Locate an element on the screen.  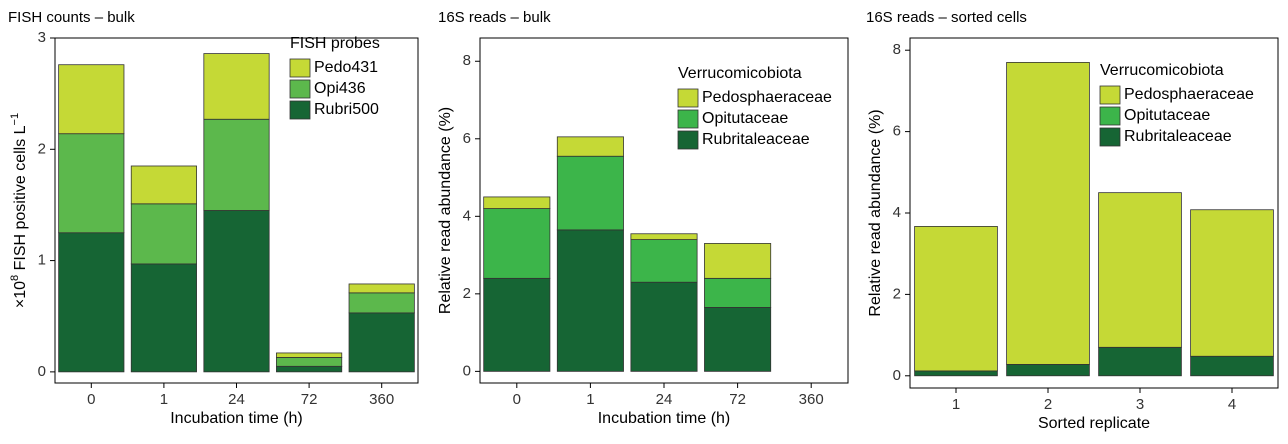
chart-title: 16S reads – bulk is located at coordinates (494, 17).